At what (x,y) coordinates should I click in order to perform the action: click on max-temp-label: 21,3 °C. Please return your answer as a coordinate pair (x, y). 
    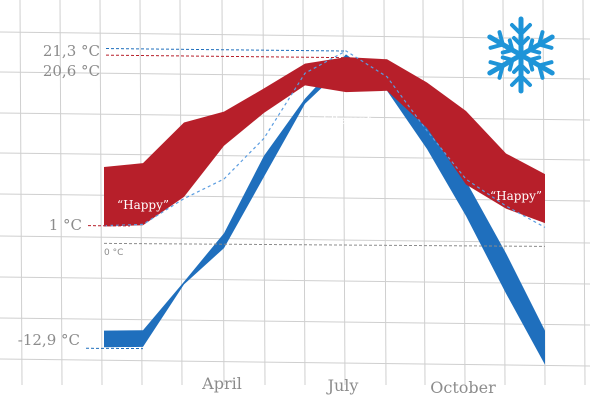
    Looking at the image, I should click on (71, 51).